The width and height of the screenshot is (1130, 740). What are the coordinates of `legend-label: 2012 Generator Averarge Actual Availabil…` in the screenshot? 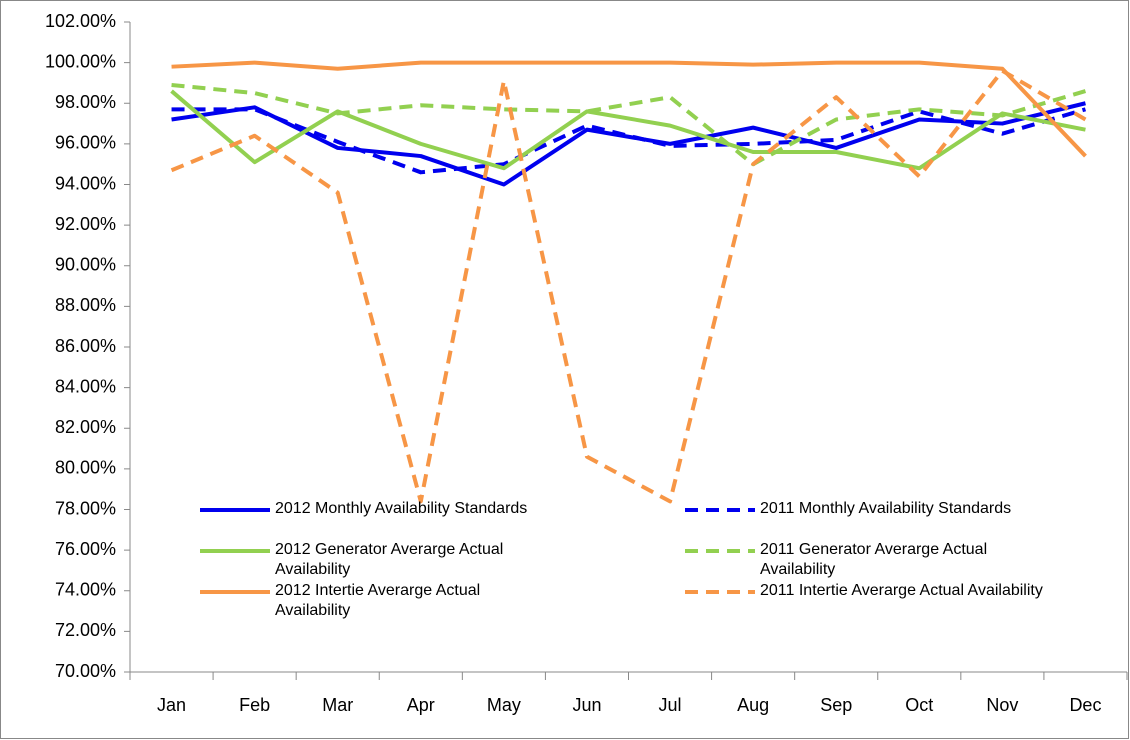 It's located at (389, 559).